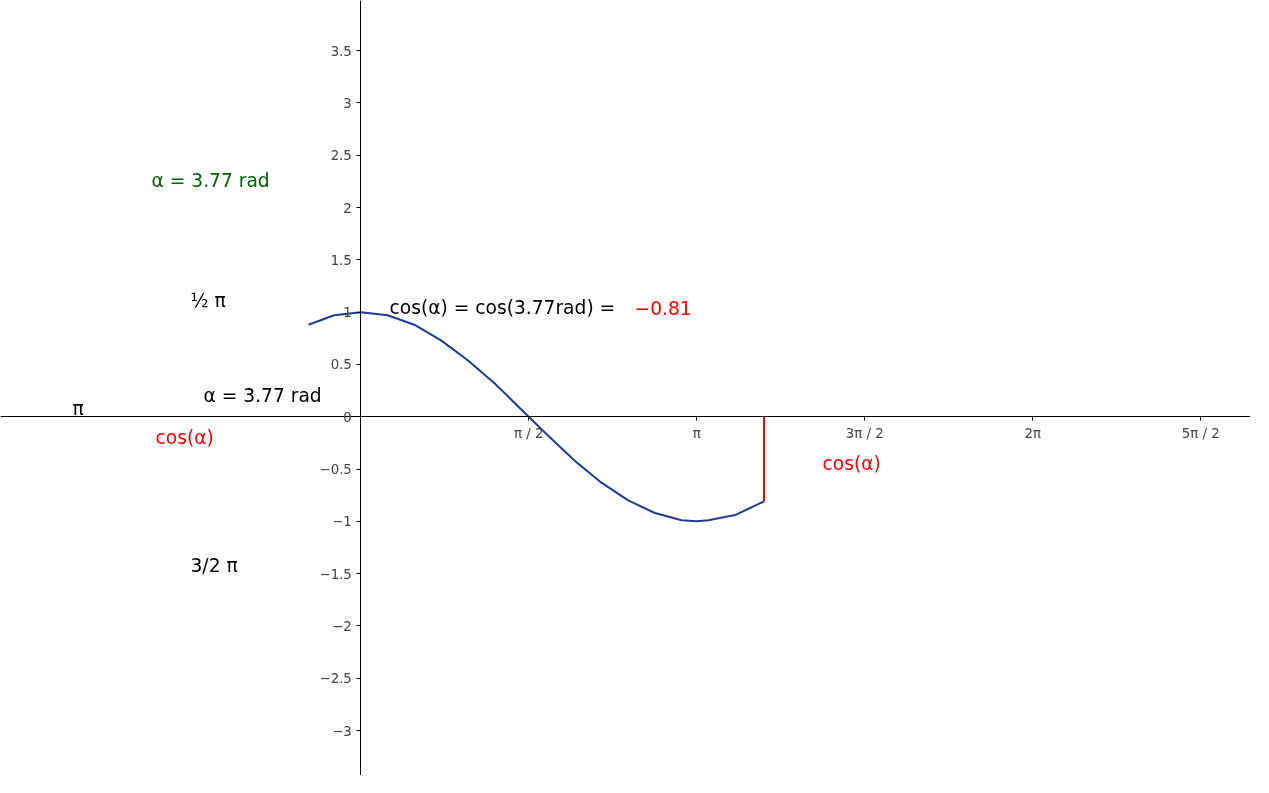 The image size is (1269, 793). What do you see at coordinates (663, 308) in the screenshot?
I see `annotation: −0.81` at bounding box center [663, 308].